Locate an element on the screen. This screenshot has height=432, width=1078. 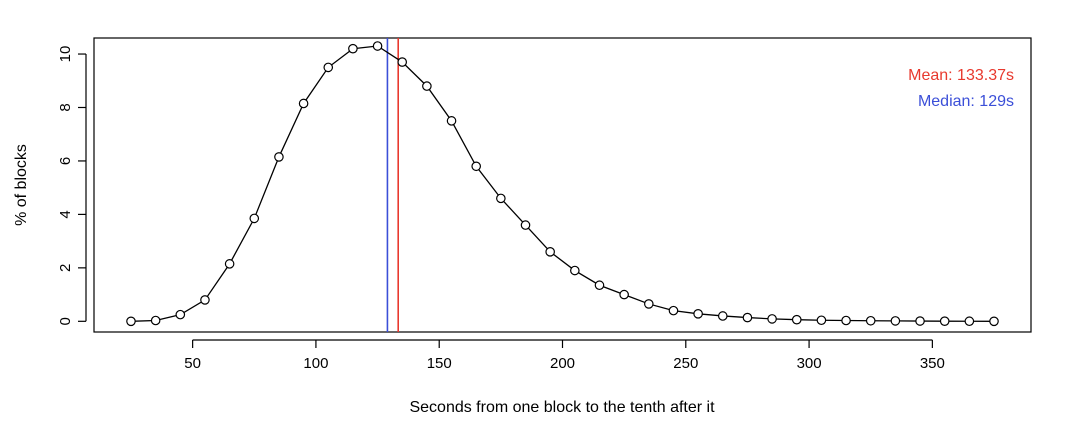
x-tick-label: 350 is located at coordinates (932, 363).